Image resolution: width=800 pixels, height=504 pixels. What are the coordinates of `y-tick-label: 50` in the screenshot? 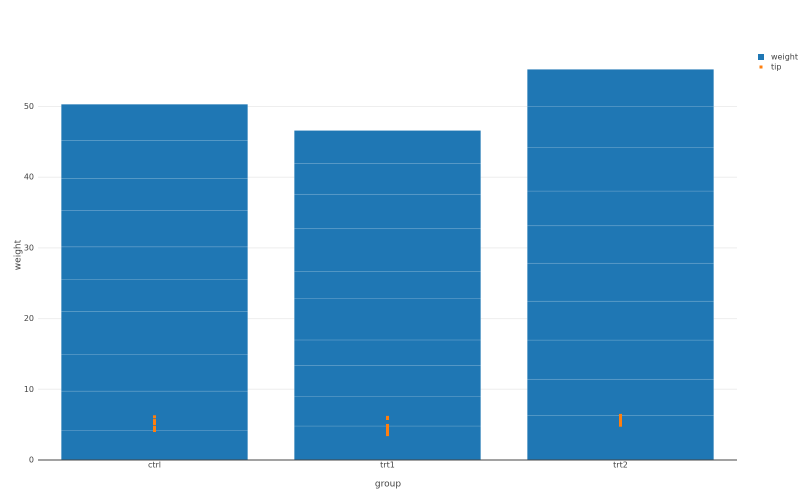 It's located at (29, 106).